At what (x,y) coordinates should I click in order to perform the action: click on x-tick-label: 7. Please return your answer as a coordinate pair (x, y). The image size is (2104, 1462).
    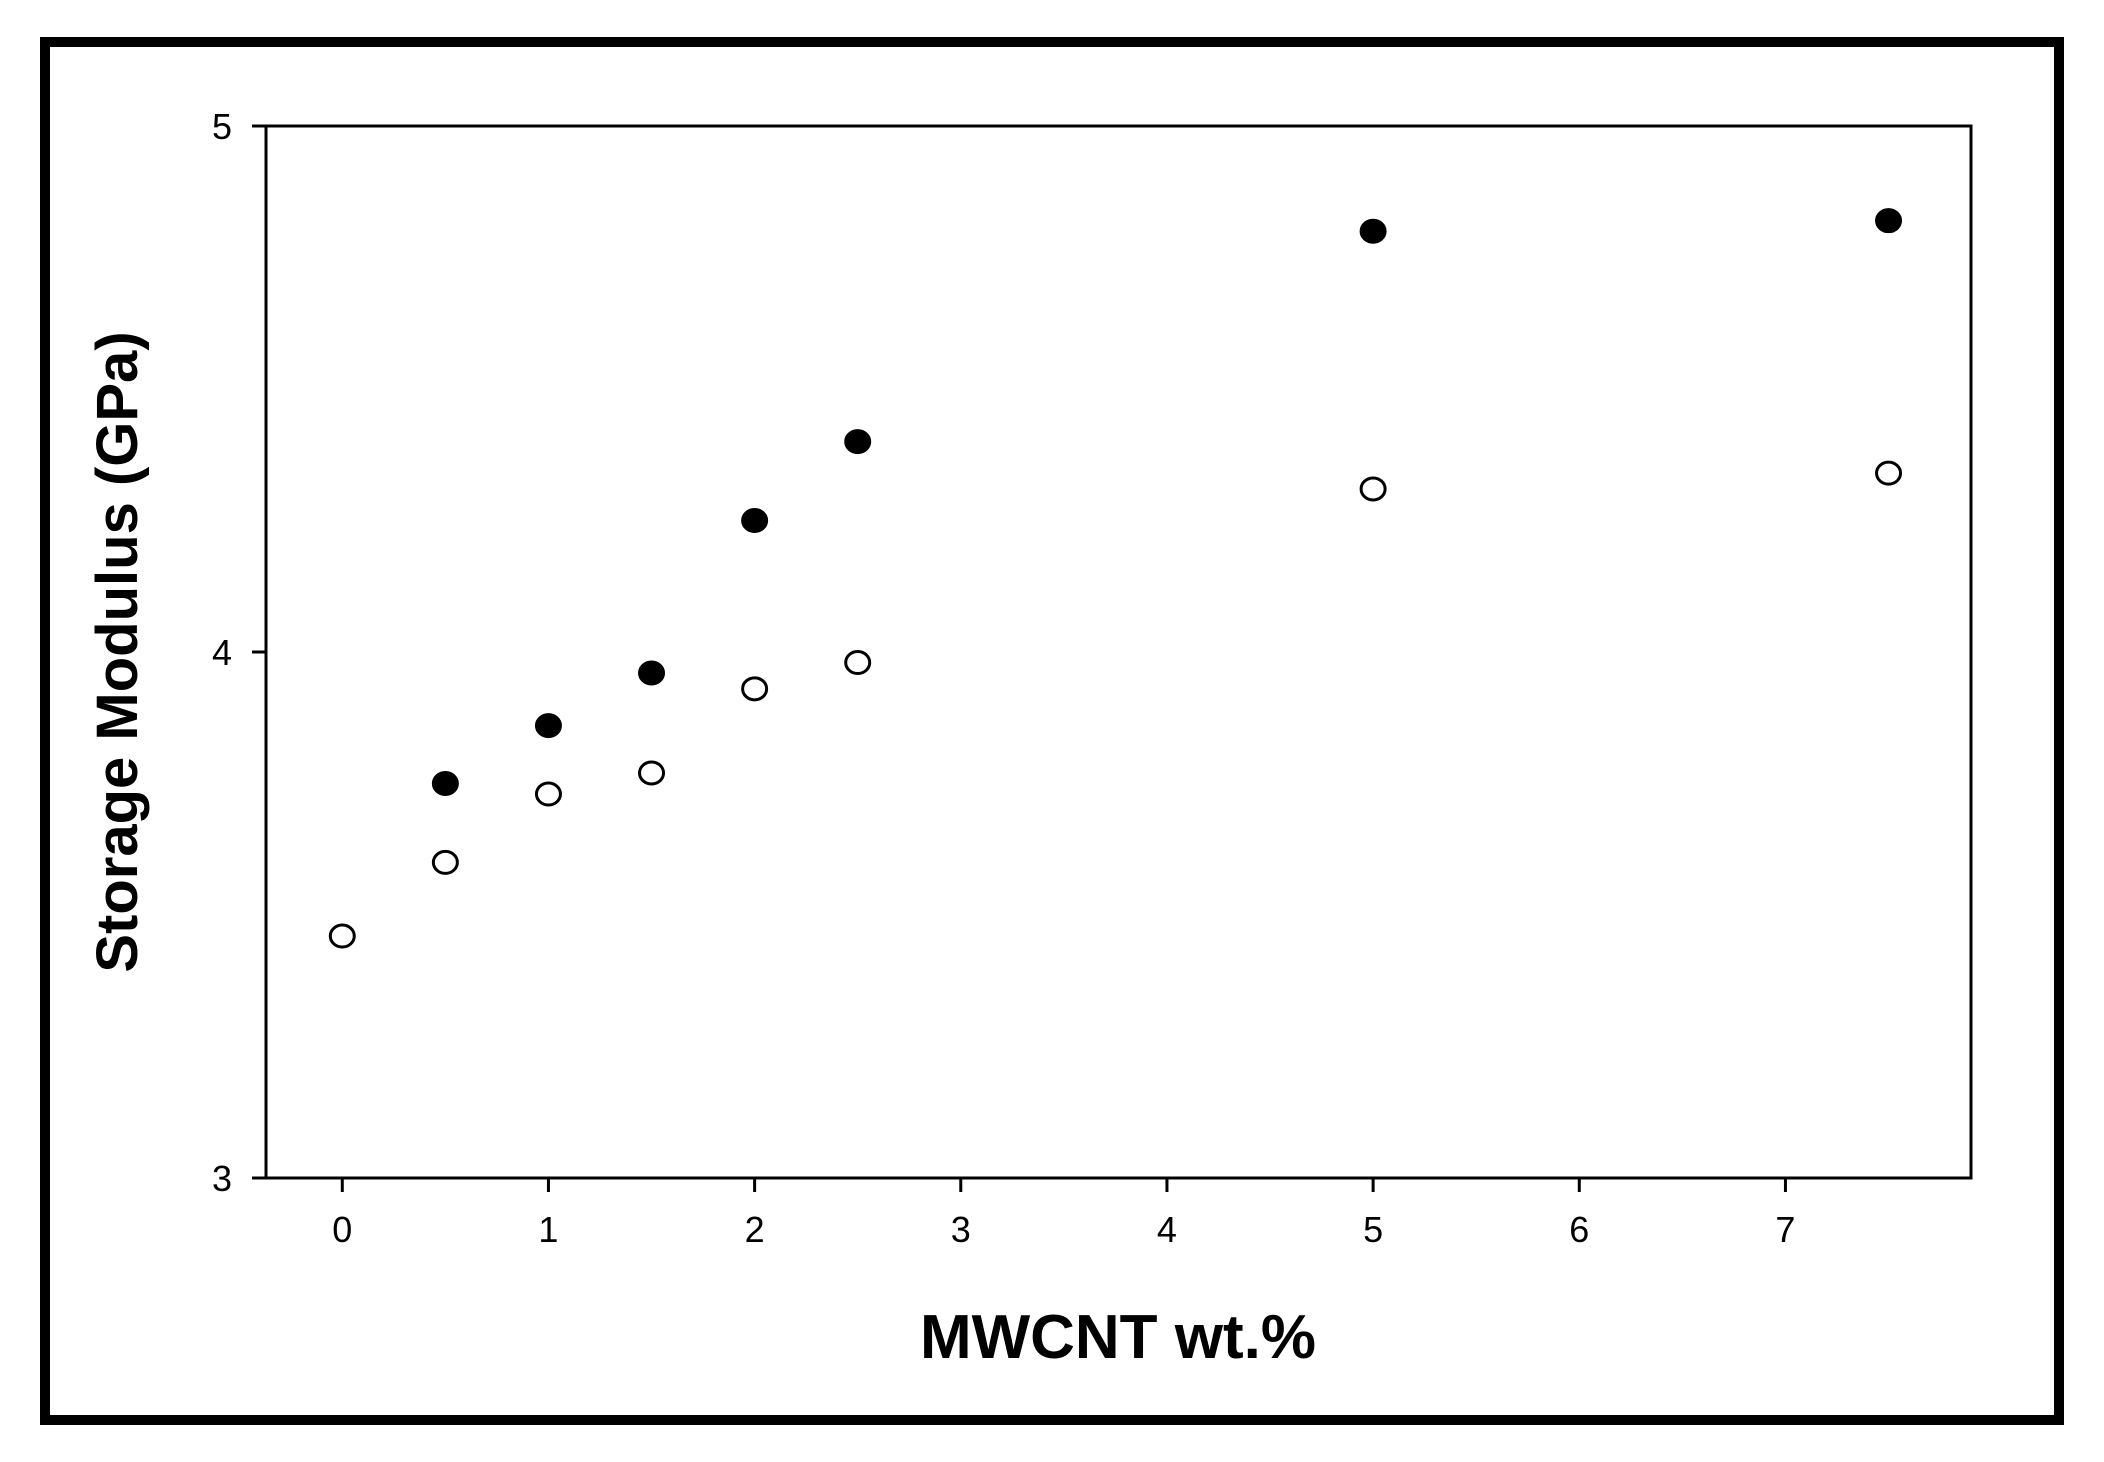
    Looking at the image, I should click on (1785, 1229).